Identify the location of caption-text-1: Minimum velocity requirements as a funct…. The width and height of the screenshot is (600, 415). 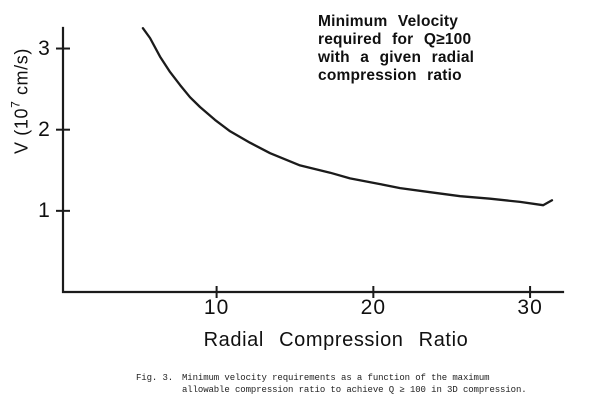
(336, 378).